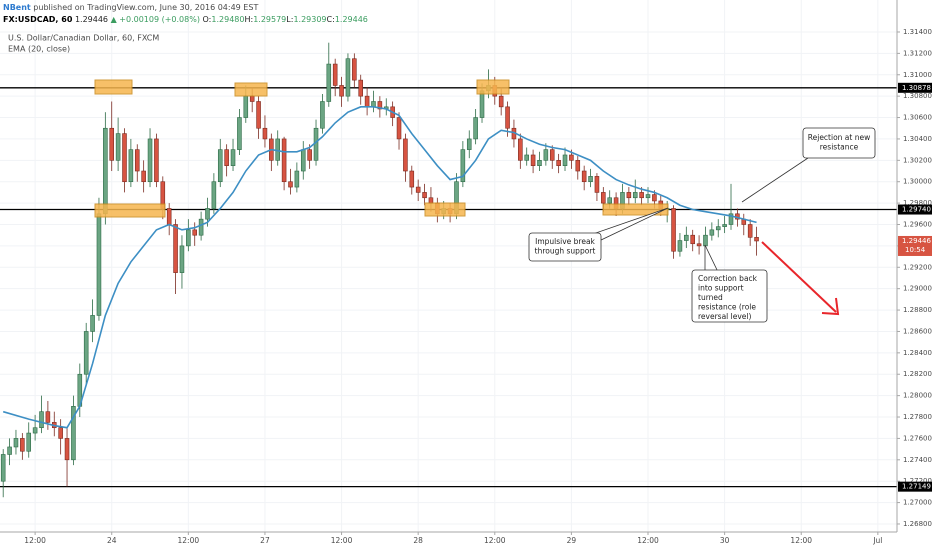 The height and width of the screenshot is (550, 932). Describe the element at coordinates (830, 306) in the screenshot. I see `arrow-head` at that location.